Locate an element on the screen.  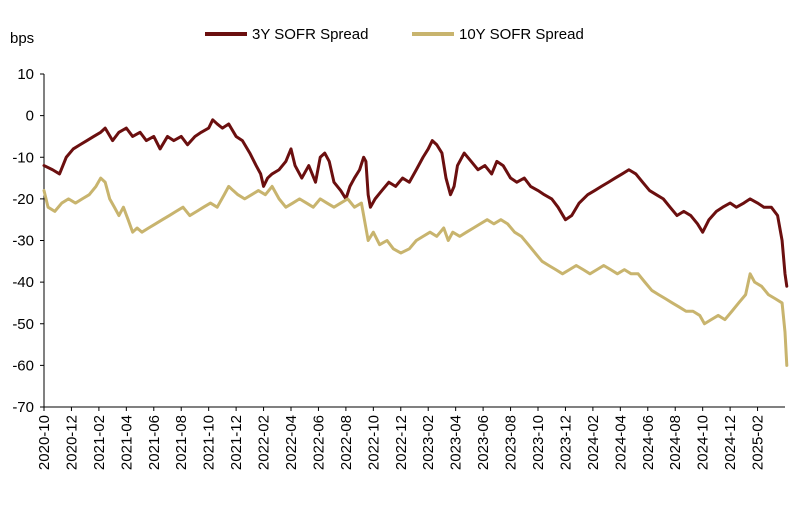
y-tick-label: -50 is located at coordinates (23, 324).